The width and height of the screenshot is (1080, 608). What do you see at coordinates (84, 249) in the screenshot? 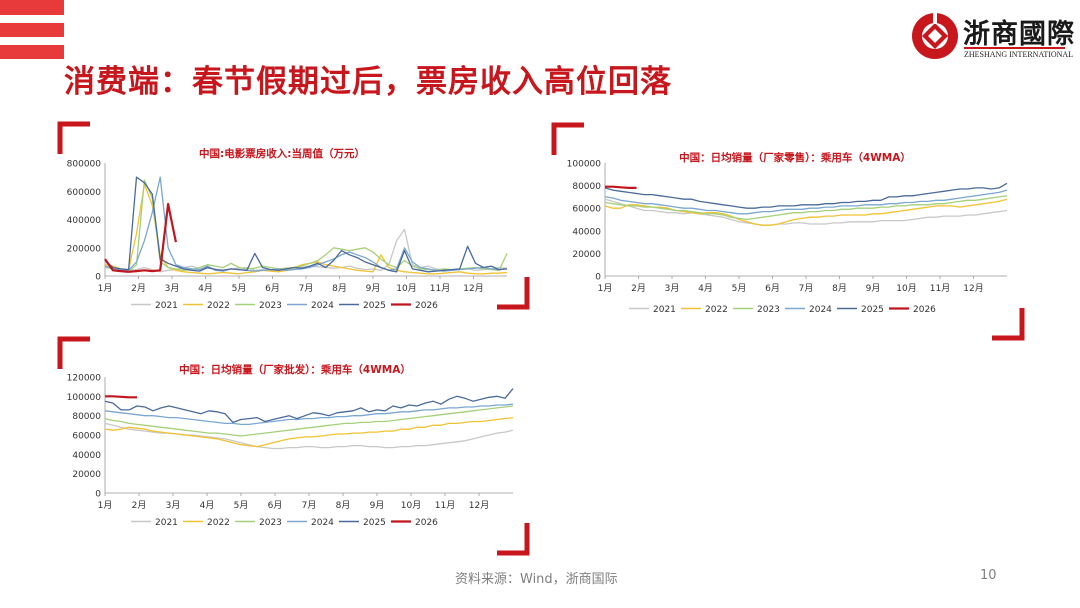
I see `y-tick-label: 200000` at bounding box center [84, 249].